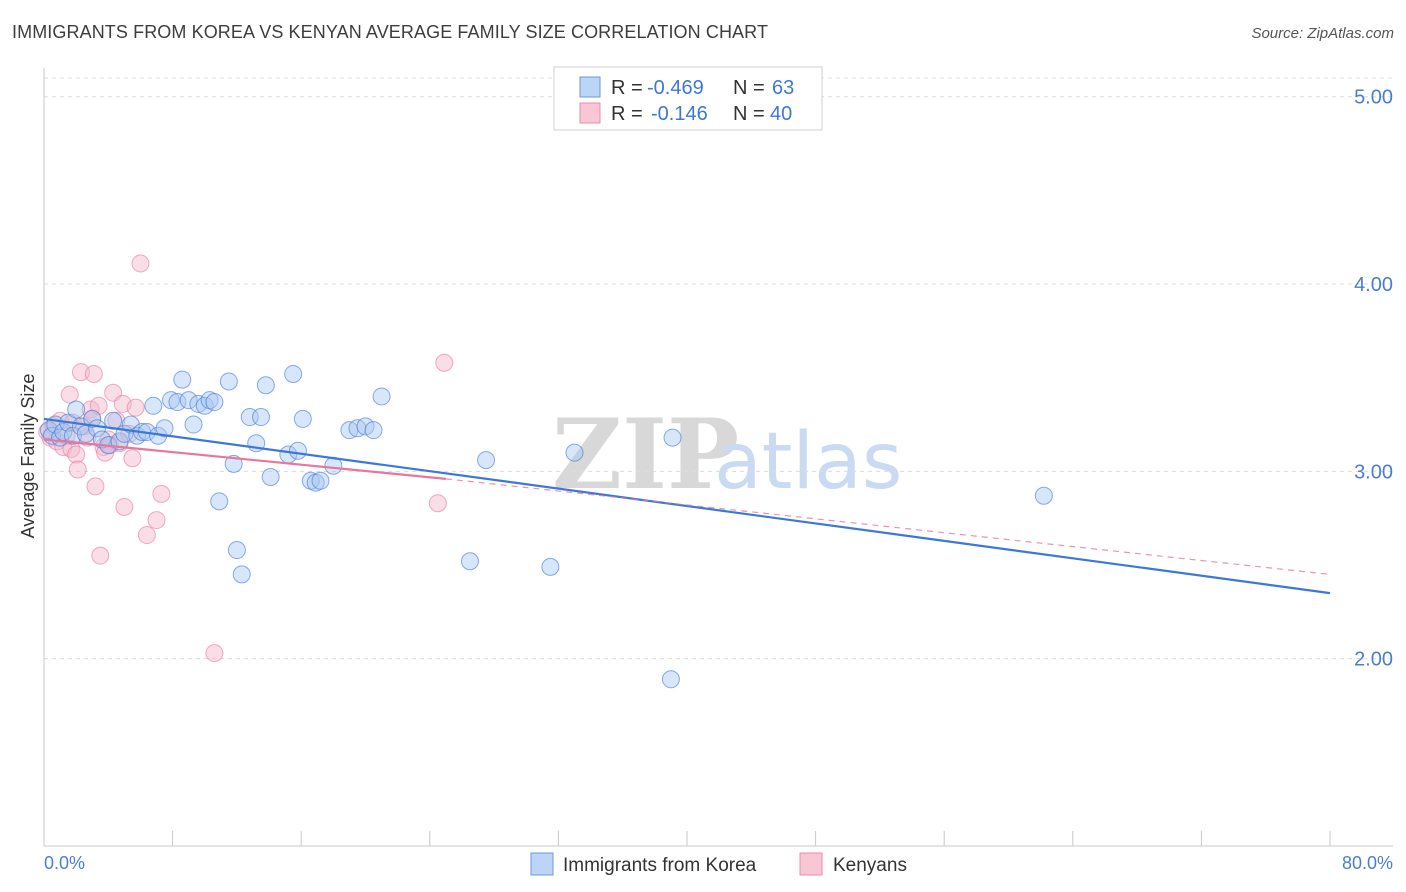 The height and width of the screenshot is (892, 1406). What do you see at coordinates (542, 864) in the screenshot?
I see `bottom-legend-korea-swatch` at bounding box center [542, 864].